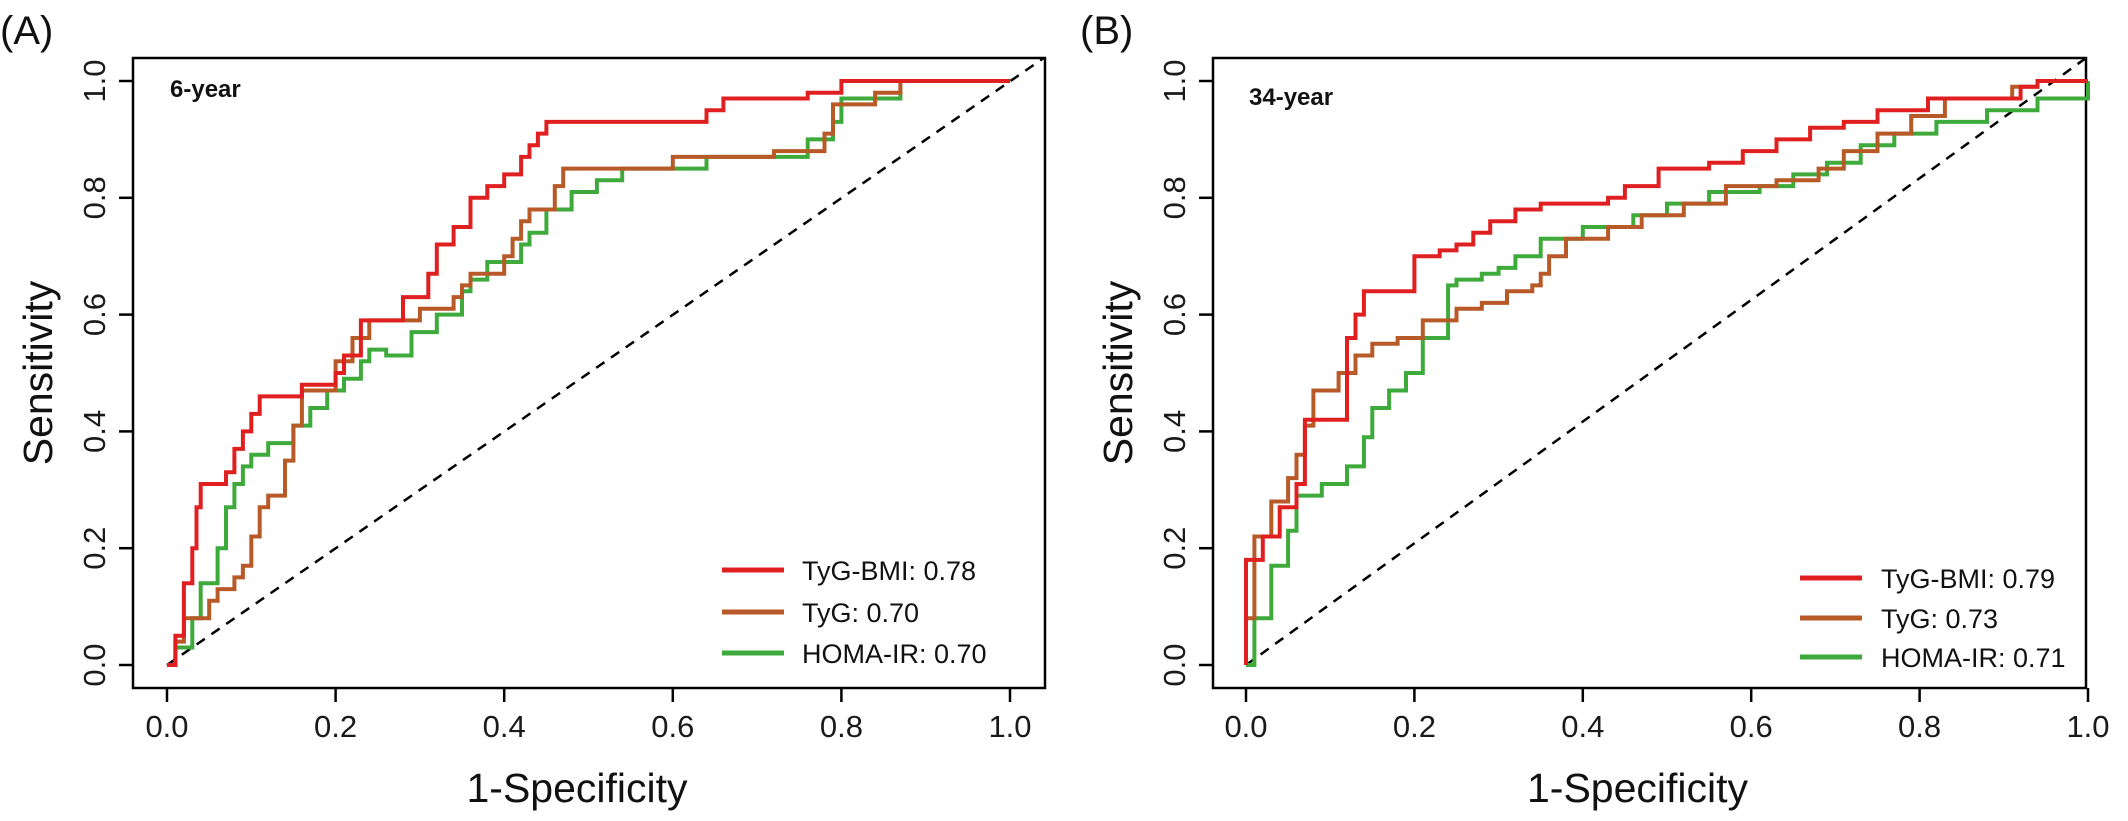 The width and height of the screenshot is (2128, 821). I want to click on panel-label: (B), so click(1106, 31).